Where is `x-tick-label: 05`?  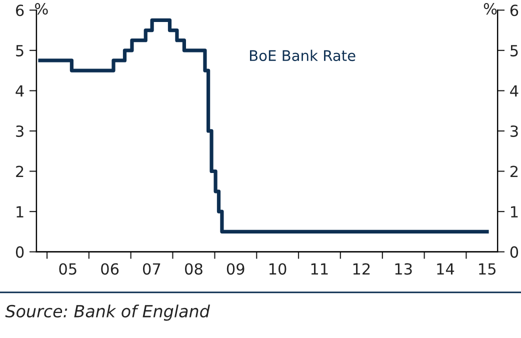 x-tick-label: 05 is located at coordinates (67, 269).